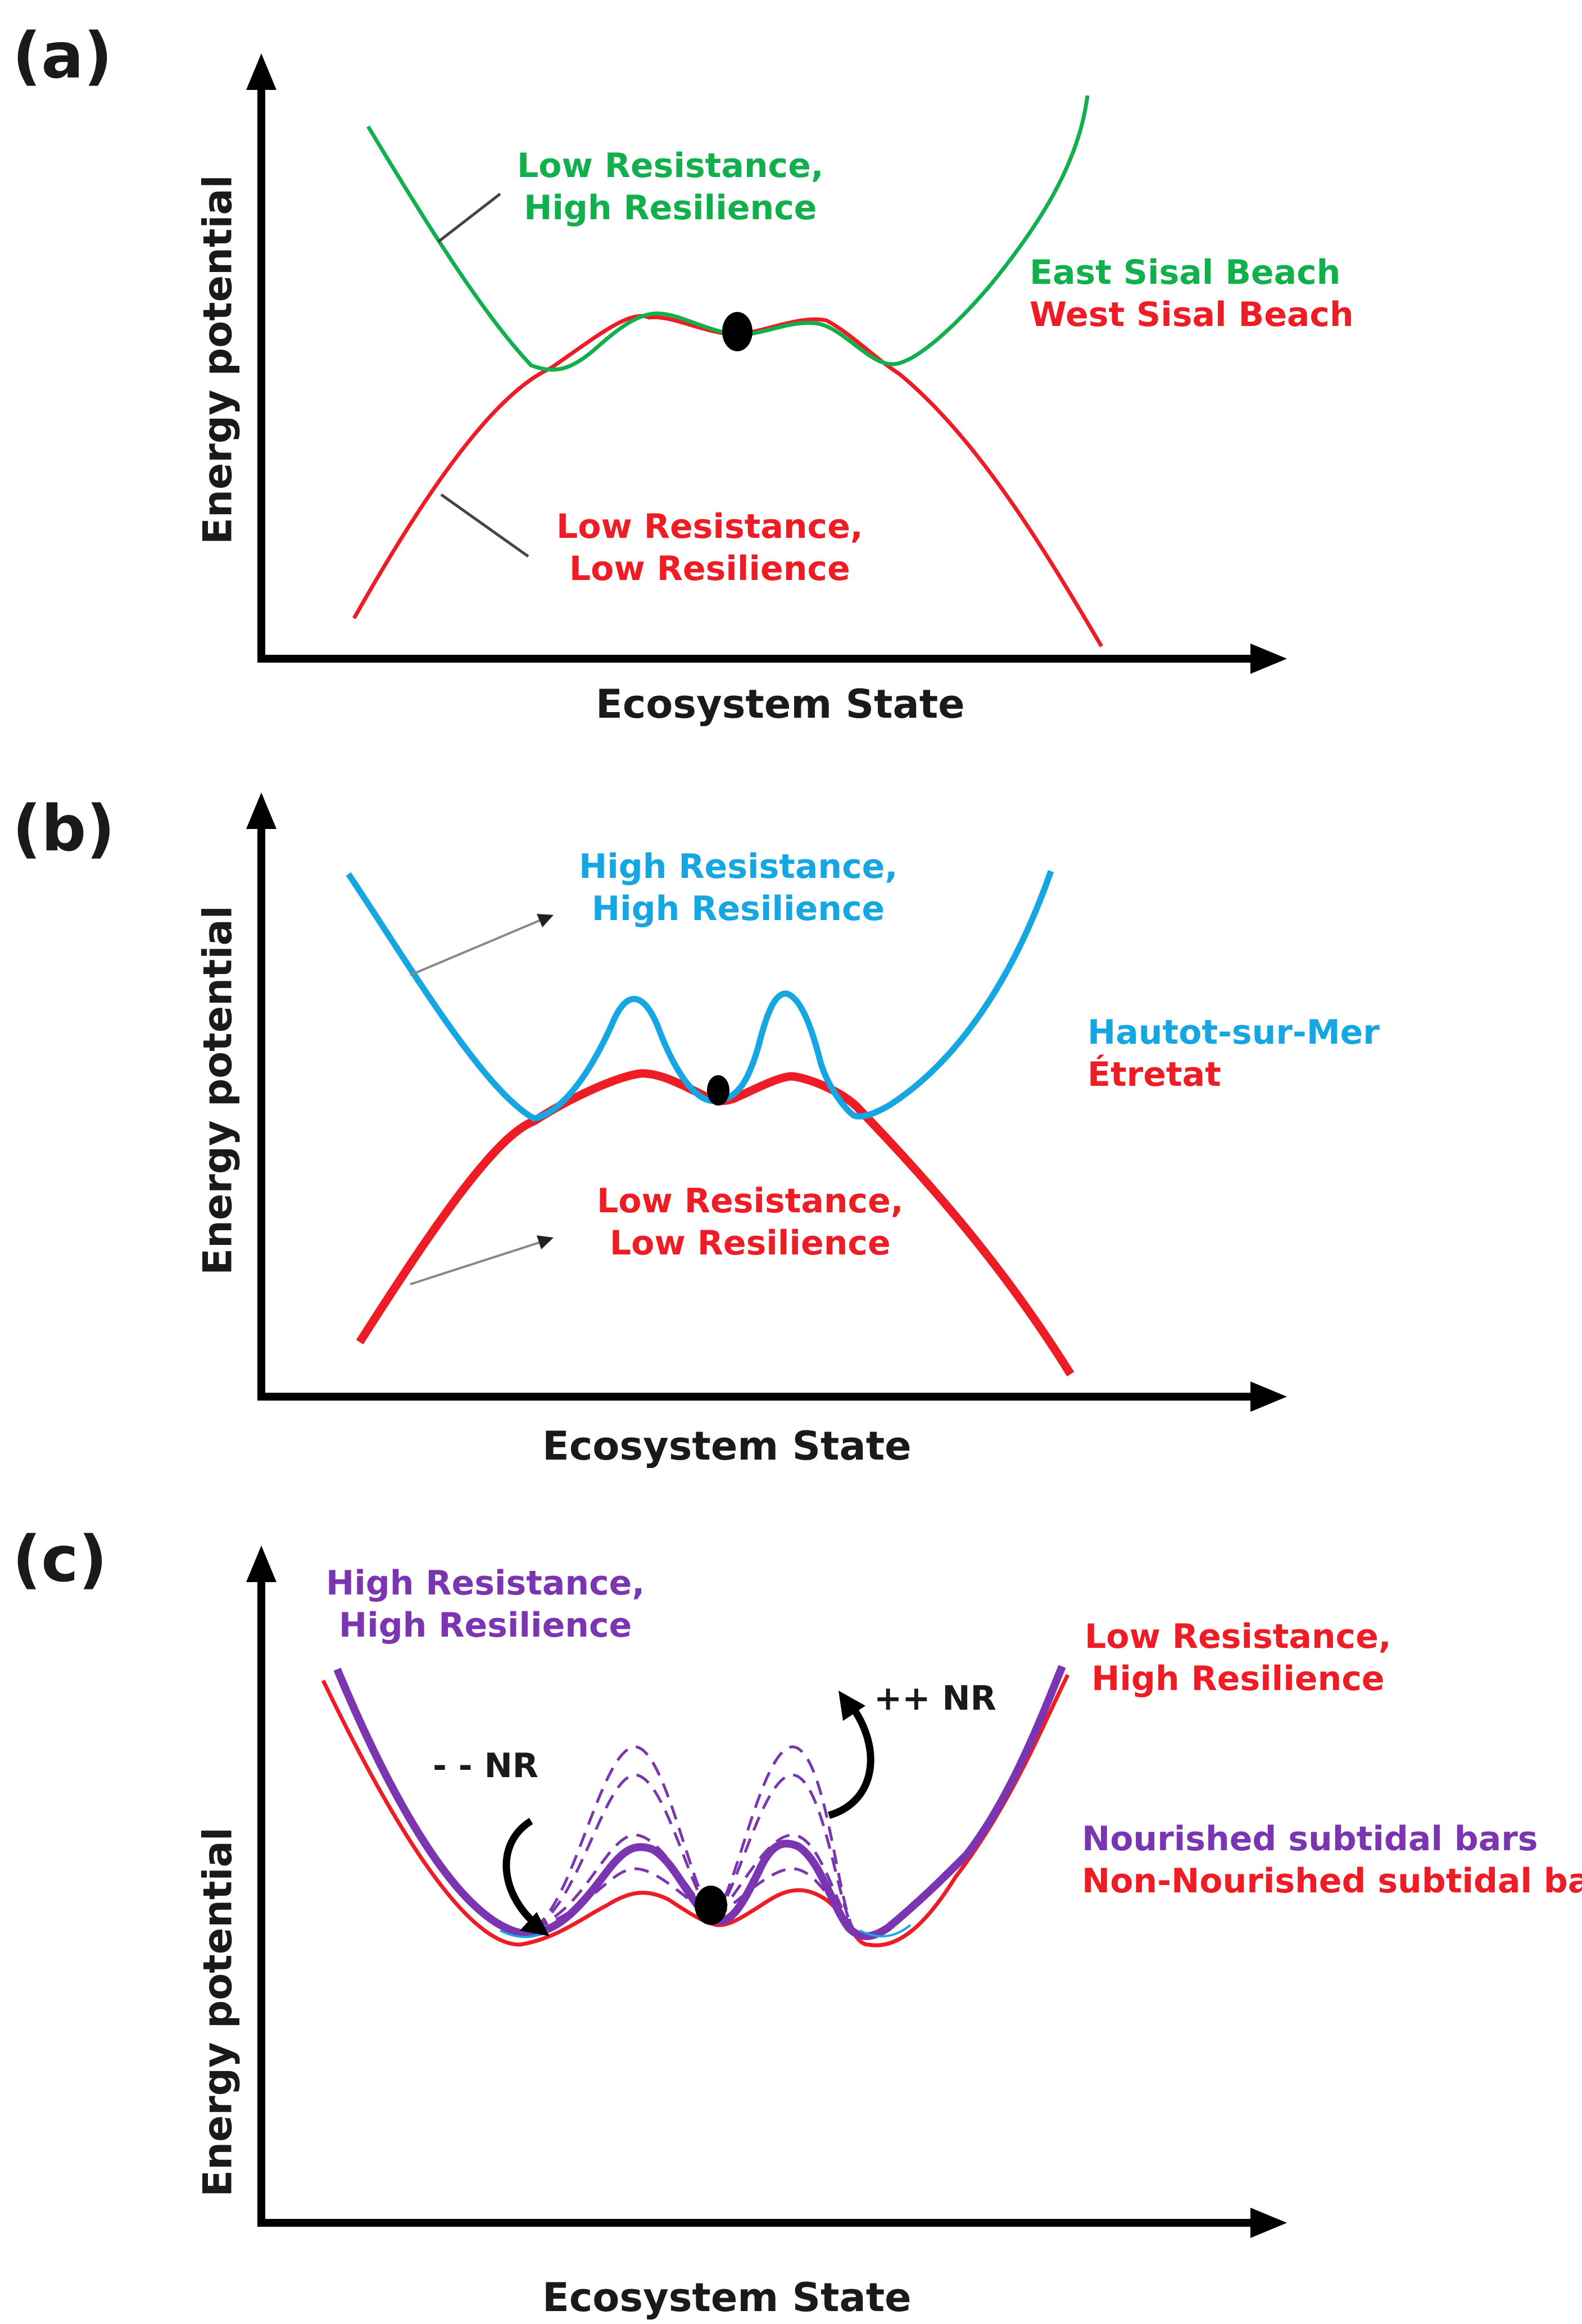  Describe the element at coordinates (935, 1698) in the screenshot. I see `increase-nr-label: ++ NR` at that location.